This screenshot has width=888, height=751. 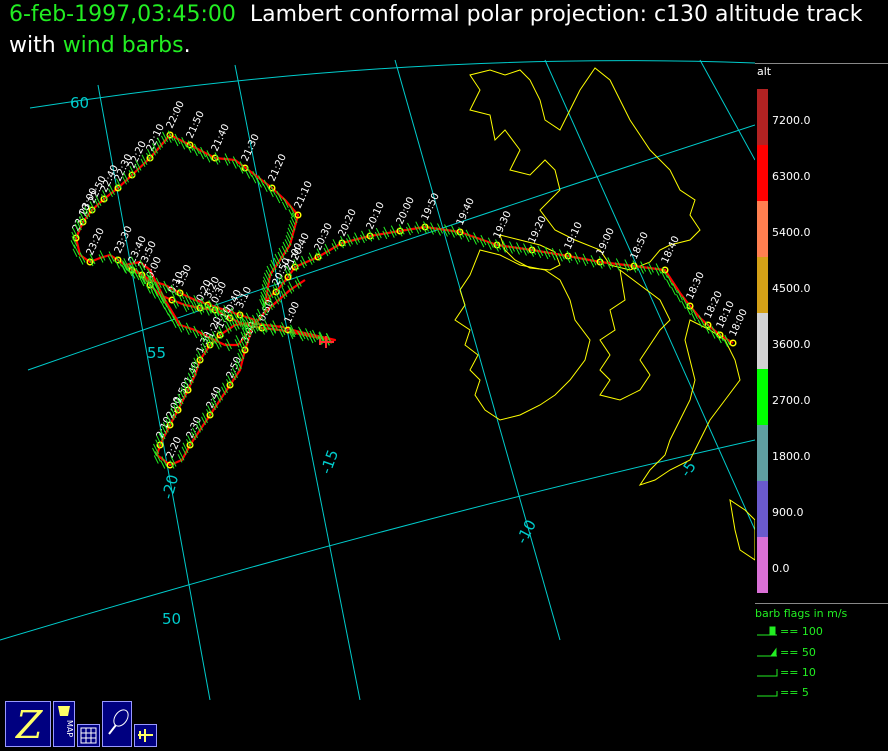 I want to click on legend-level: 7200.0, so click(x=791, y=120).